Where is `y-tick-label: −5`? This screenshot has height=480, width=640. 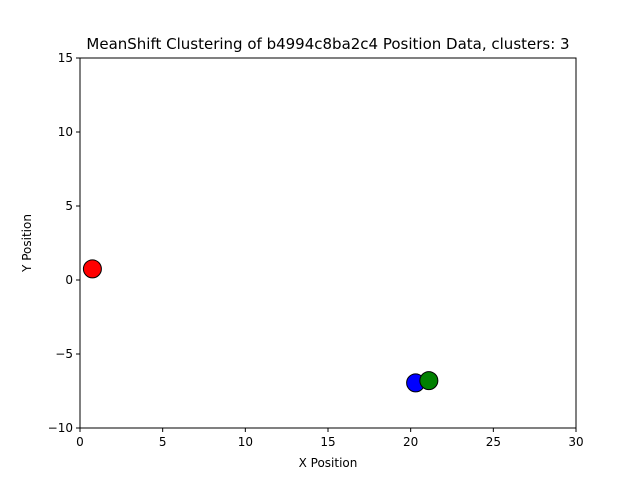 y-tick-label: −5 is located at coordinates (64, 354).